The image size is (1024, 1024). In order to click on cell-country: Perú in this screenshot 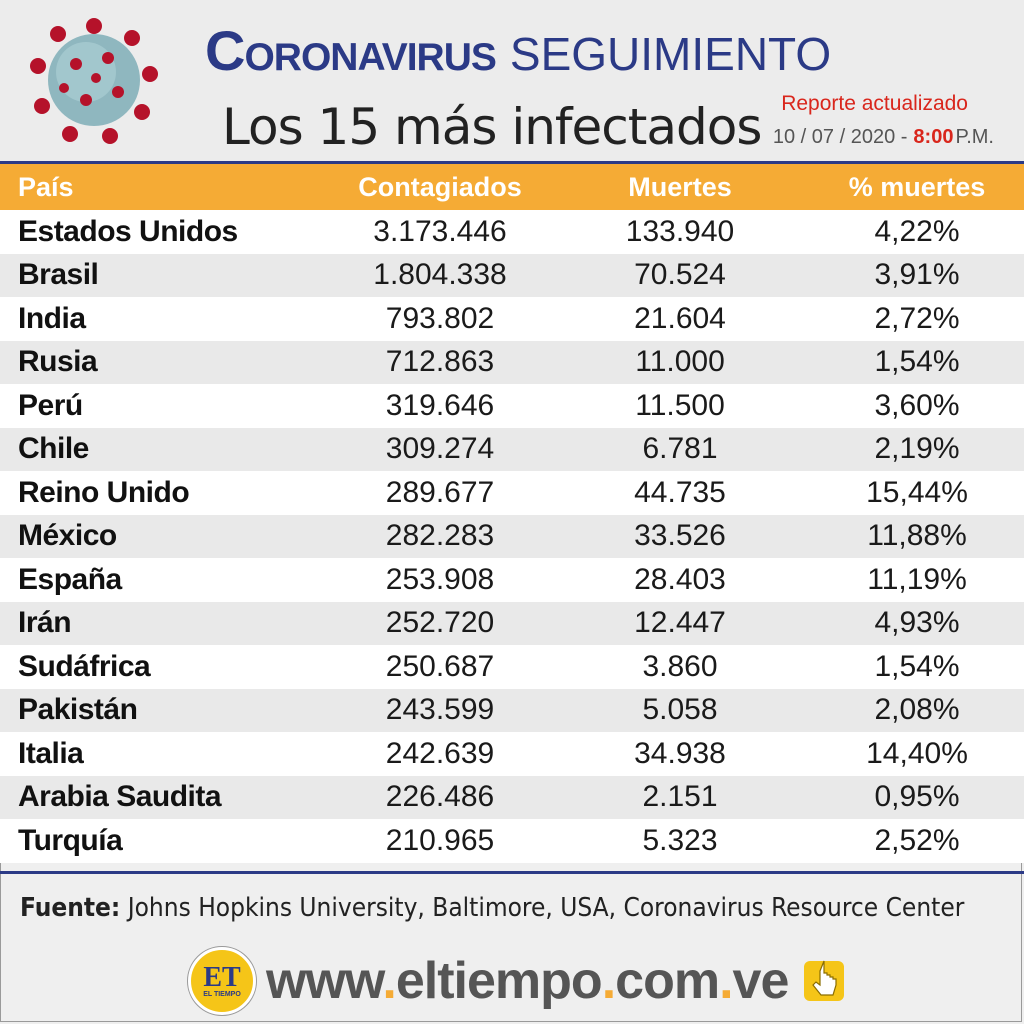, I will do `click(50, 405)`.